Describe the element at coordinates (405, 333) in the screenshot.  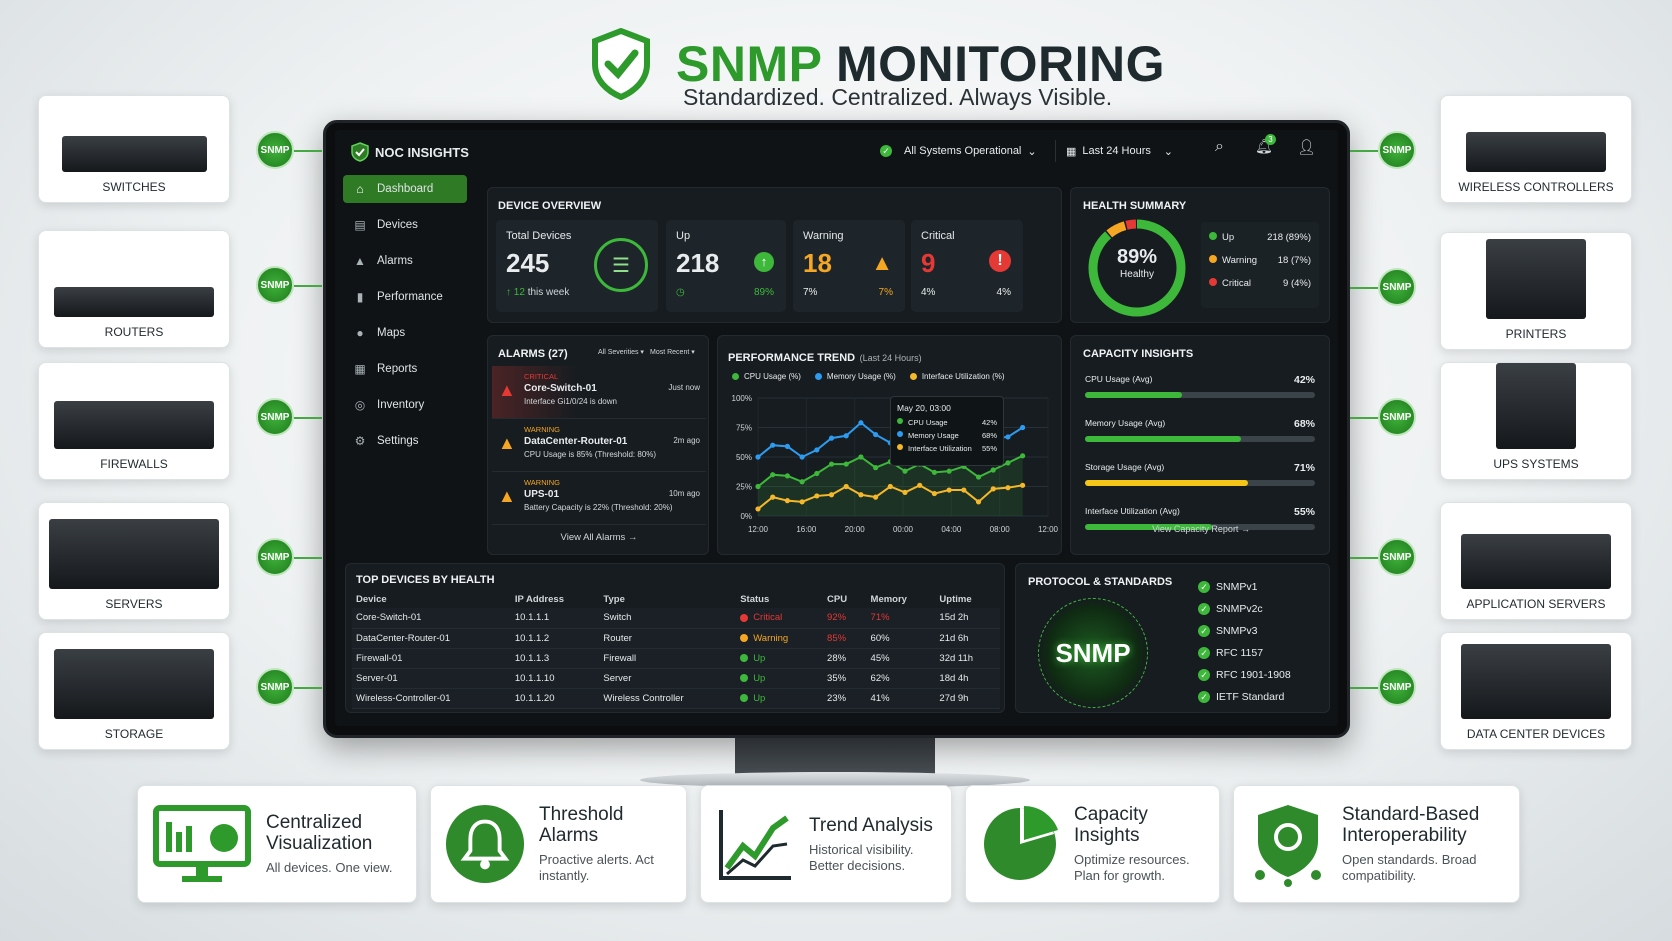
I see `sidebar-item-maps: ● Maps` at that location.